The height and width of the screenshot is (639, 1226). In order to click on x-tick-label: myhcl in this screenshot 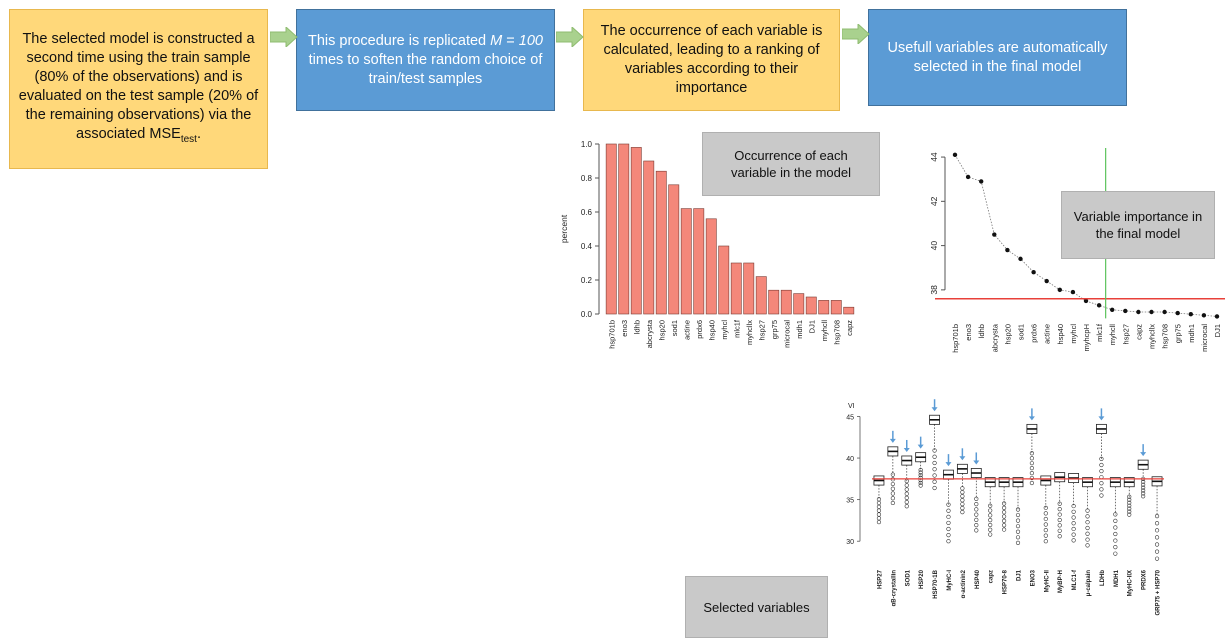, I will do `click(724, 330)`.